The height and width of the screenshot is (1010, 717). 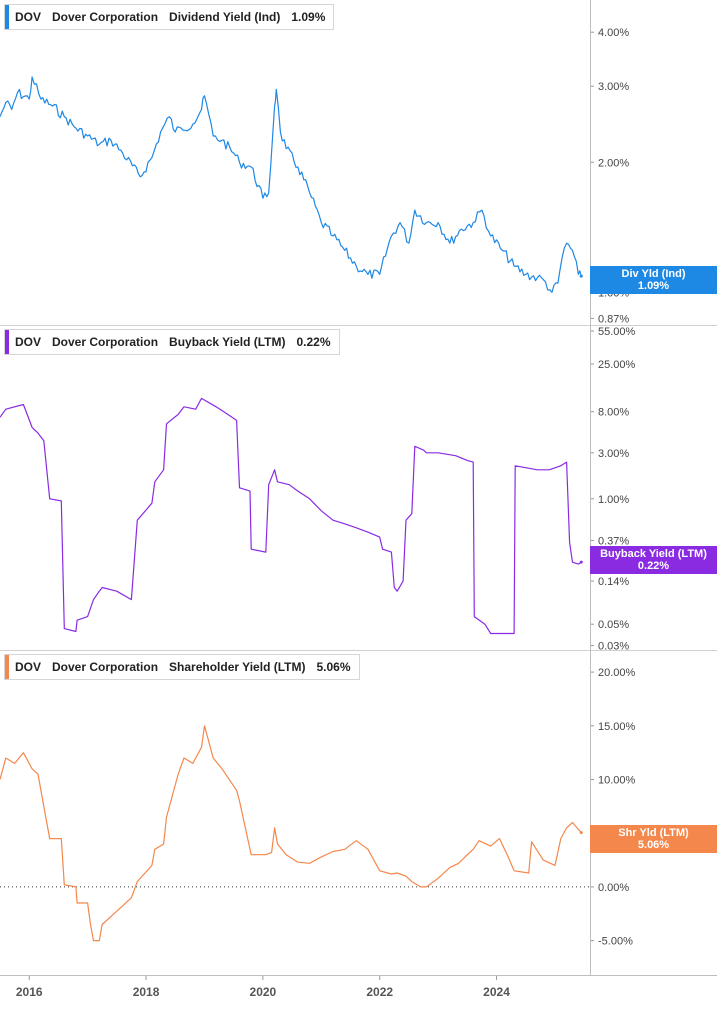 I want to click on tag-value: 5.06%, so click(x=653, y=845).